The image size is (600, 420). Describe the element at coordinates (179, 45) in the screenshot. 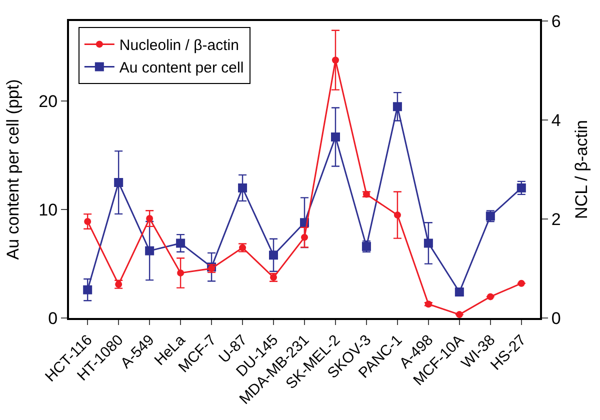

I see `legend-label: Nucleolin / β-actin` at that location.